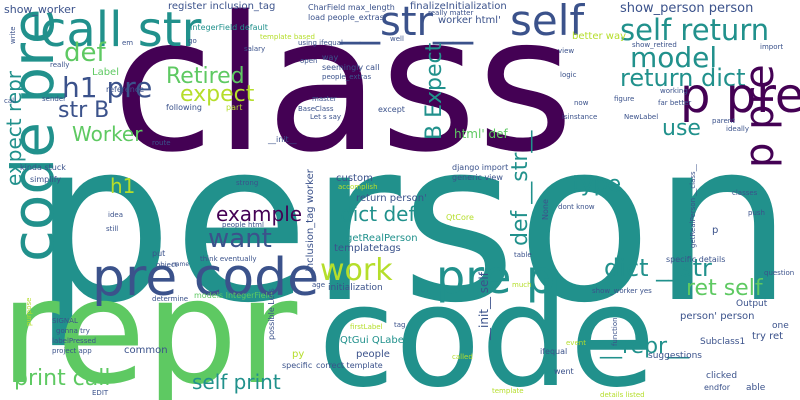 The image size is (800, 400). What do you see at coordinates (330, 57) in the screenshot?
I see `word-way: way` at bounding box center [330, 57].